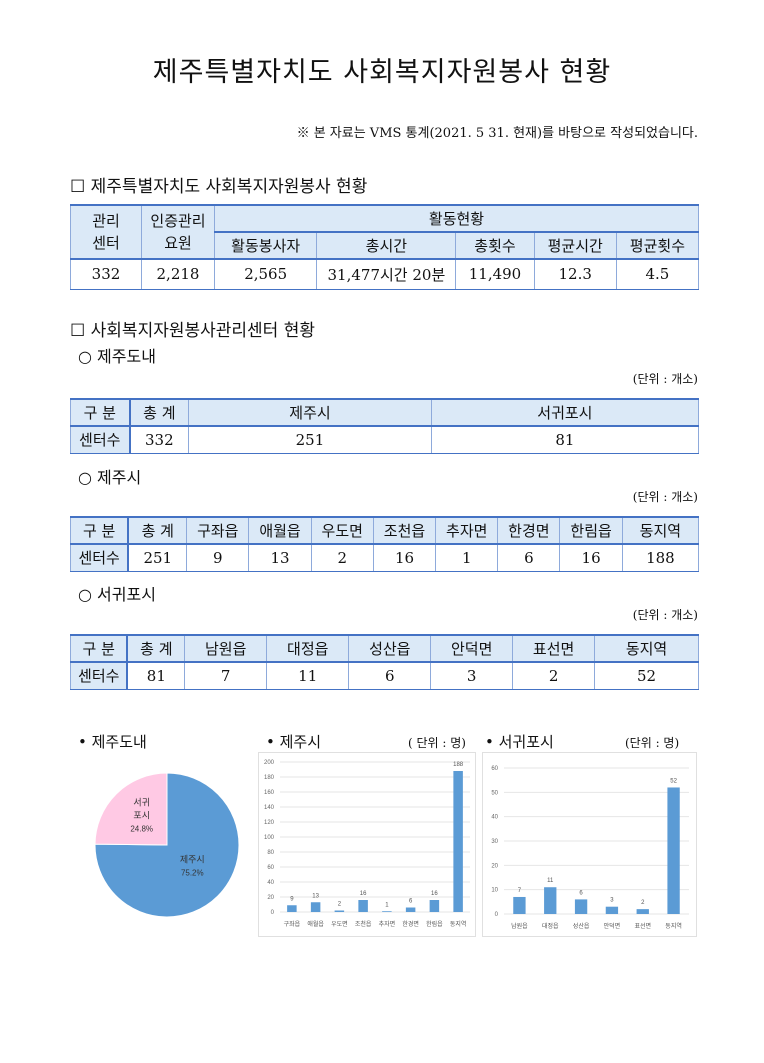 This screenshot has width=764, height=1063. What do you see at coordinates (342, 557) in the screenshot?
I see `cell: 2` at bounding box center [342, 557].